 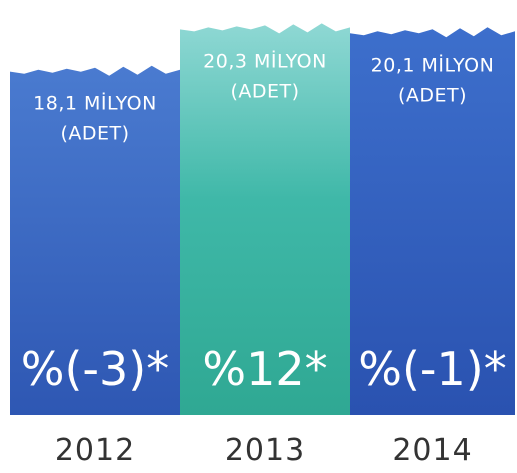 I want to click on x-tick-label-2014: 2014, so click(x=432, y=450).